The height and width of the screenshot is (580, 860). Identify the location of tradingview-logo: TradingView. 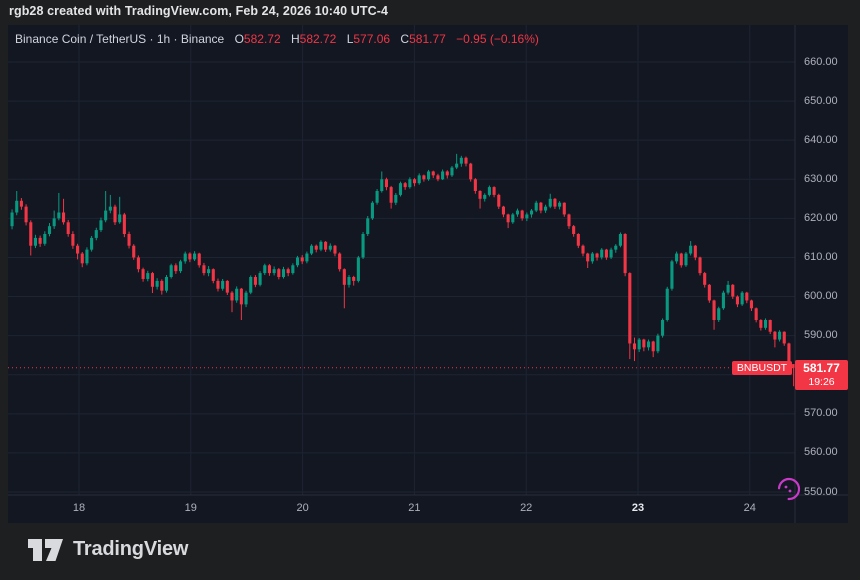
(108, 549).